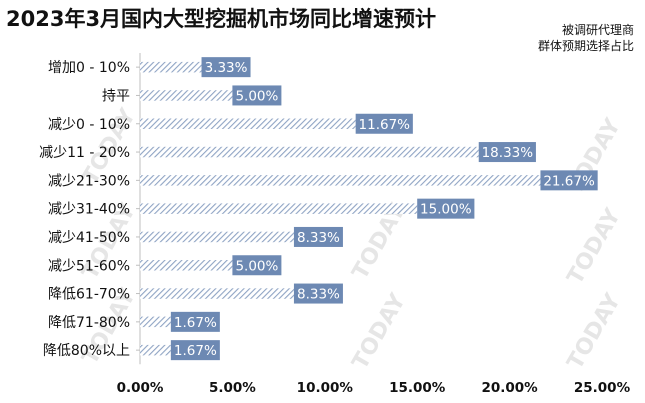 This screenshot has height=403, width=645. Describe the element at coordinates (89, 181) in the screenshot. I see `category-label: 减少21-30%` at that location.